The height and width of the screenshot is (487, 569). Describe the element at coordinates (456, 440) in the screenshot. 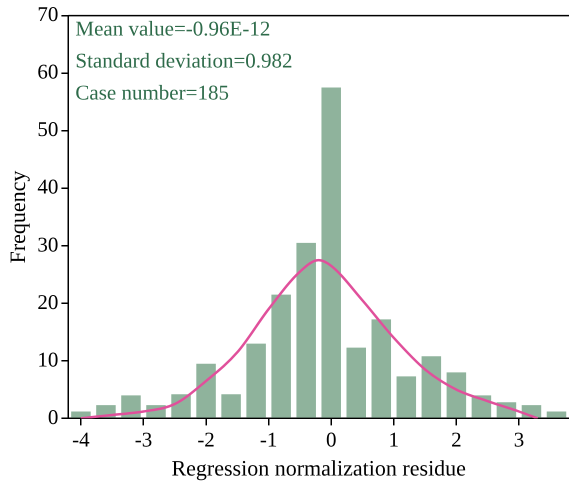

I see `x-tick-label: 2` at that location.